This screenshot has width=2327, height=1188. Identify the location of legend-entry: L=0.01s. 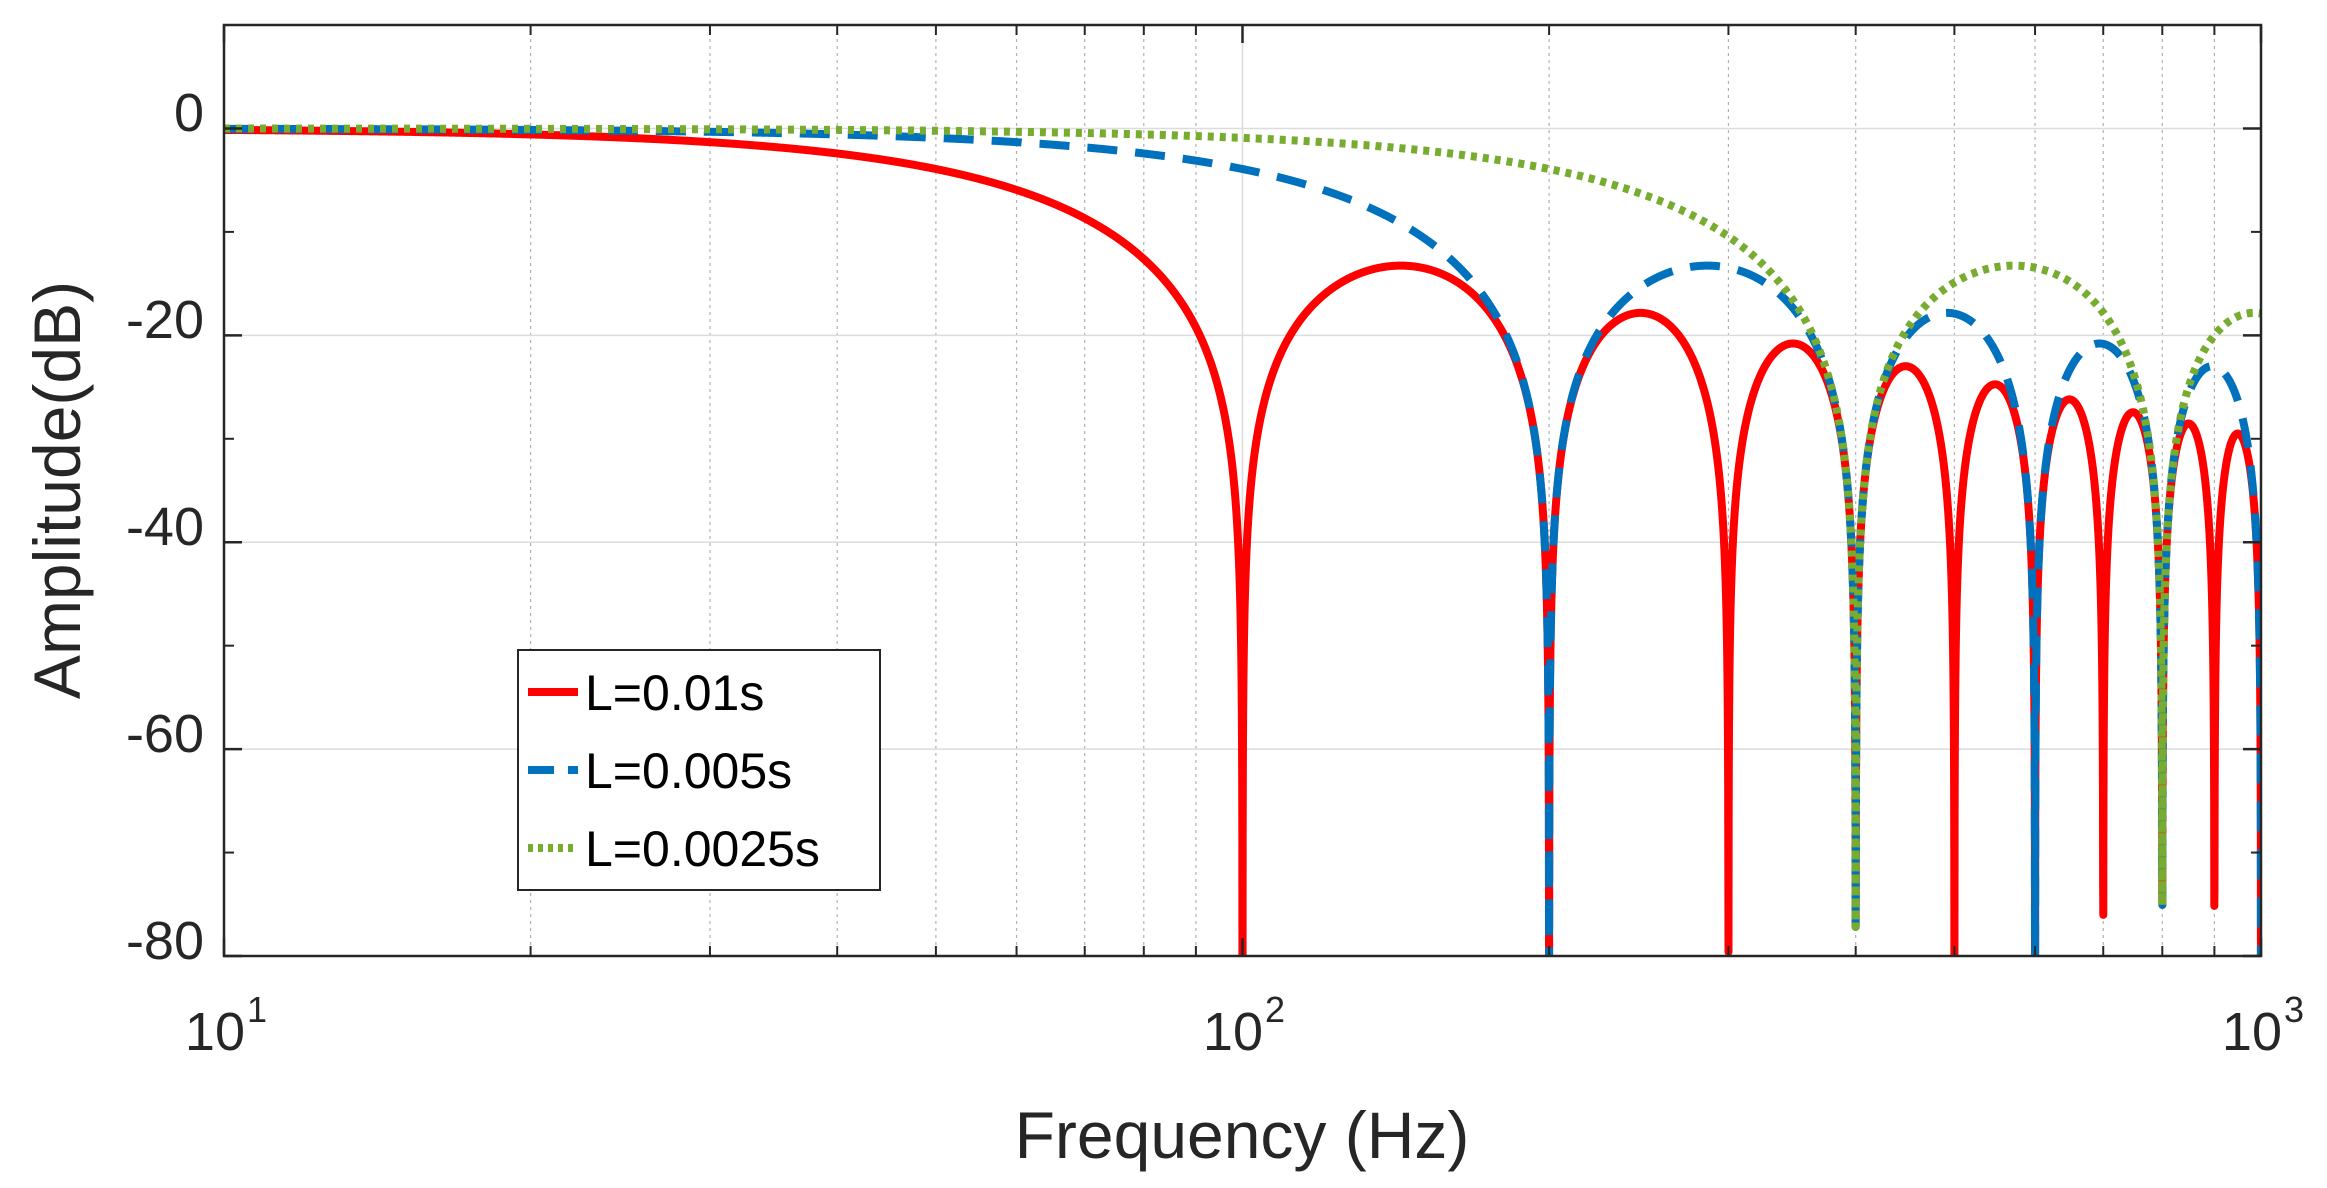
(646, 693).